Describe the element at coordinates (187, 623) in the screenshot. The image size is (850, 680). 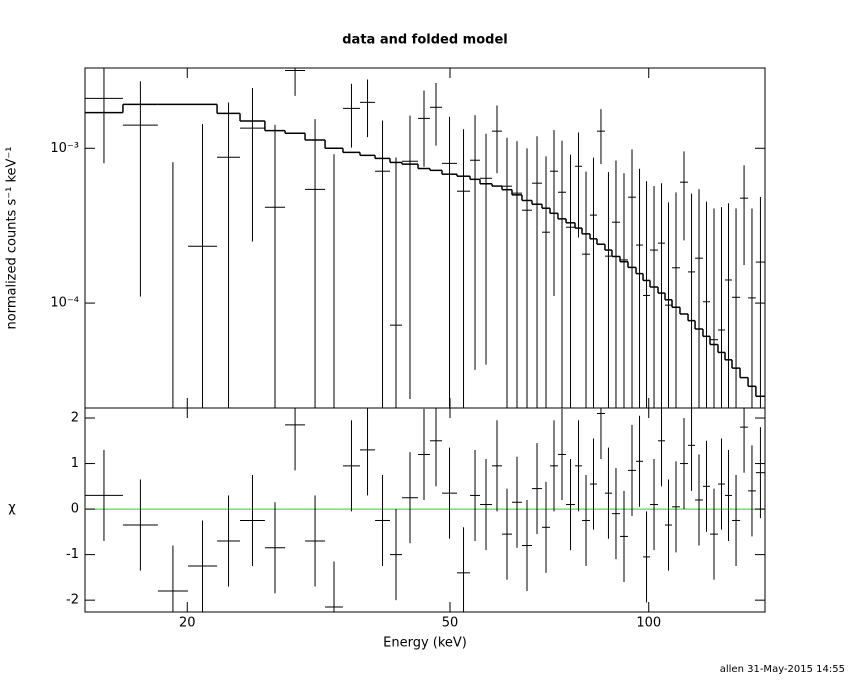
I see `x-tick-label: 20` at that location.